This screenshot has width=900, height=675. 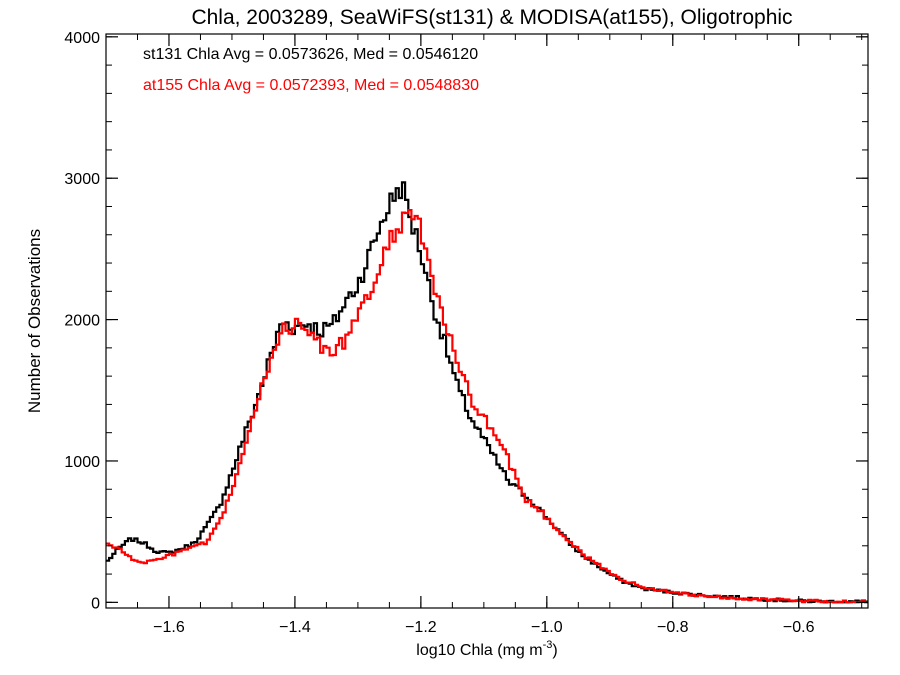 What do you see at coordinates (82, 179) in the screenshot?
I see `y-tick-label: 3000` at bounding box center [82, 179].